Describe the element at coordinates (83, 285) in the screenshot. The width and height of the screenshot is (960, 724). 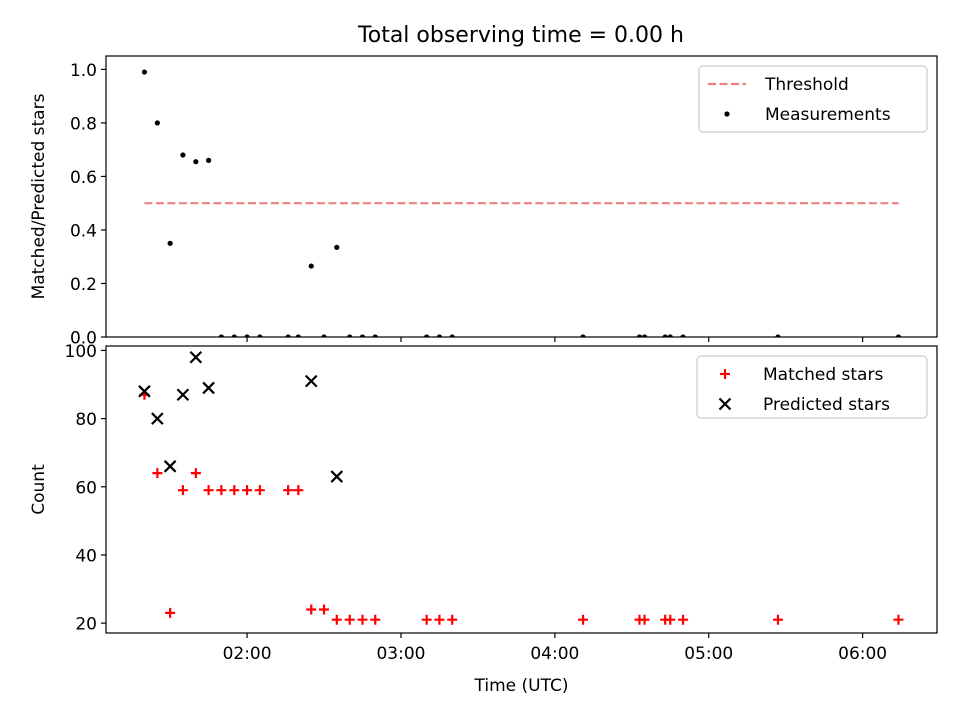
I see `y-tick-label: 0.2` at that location.